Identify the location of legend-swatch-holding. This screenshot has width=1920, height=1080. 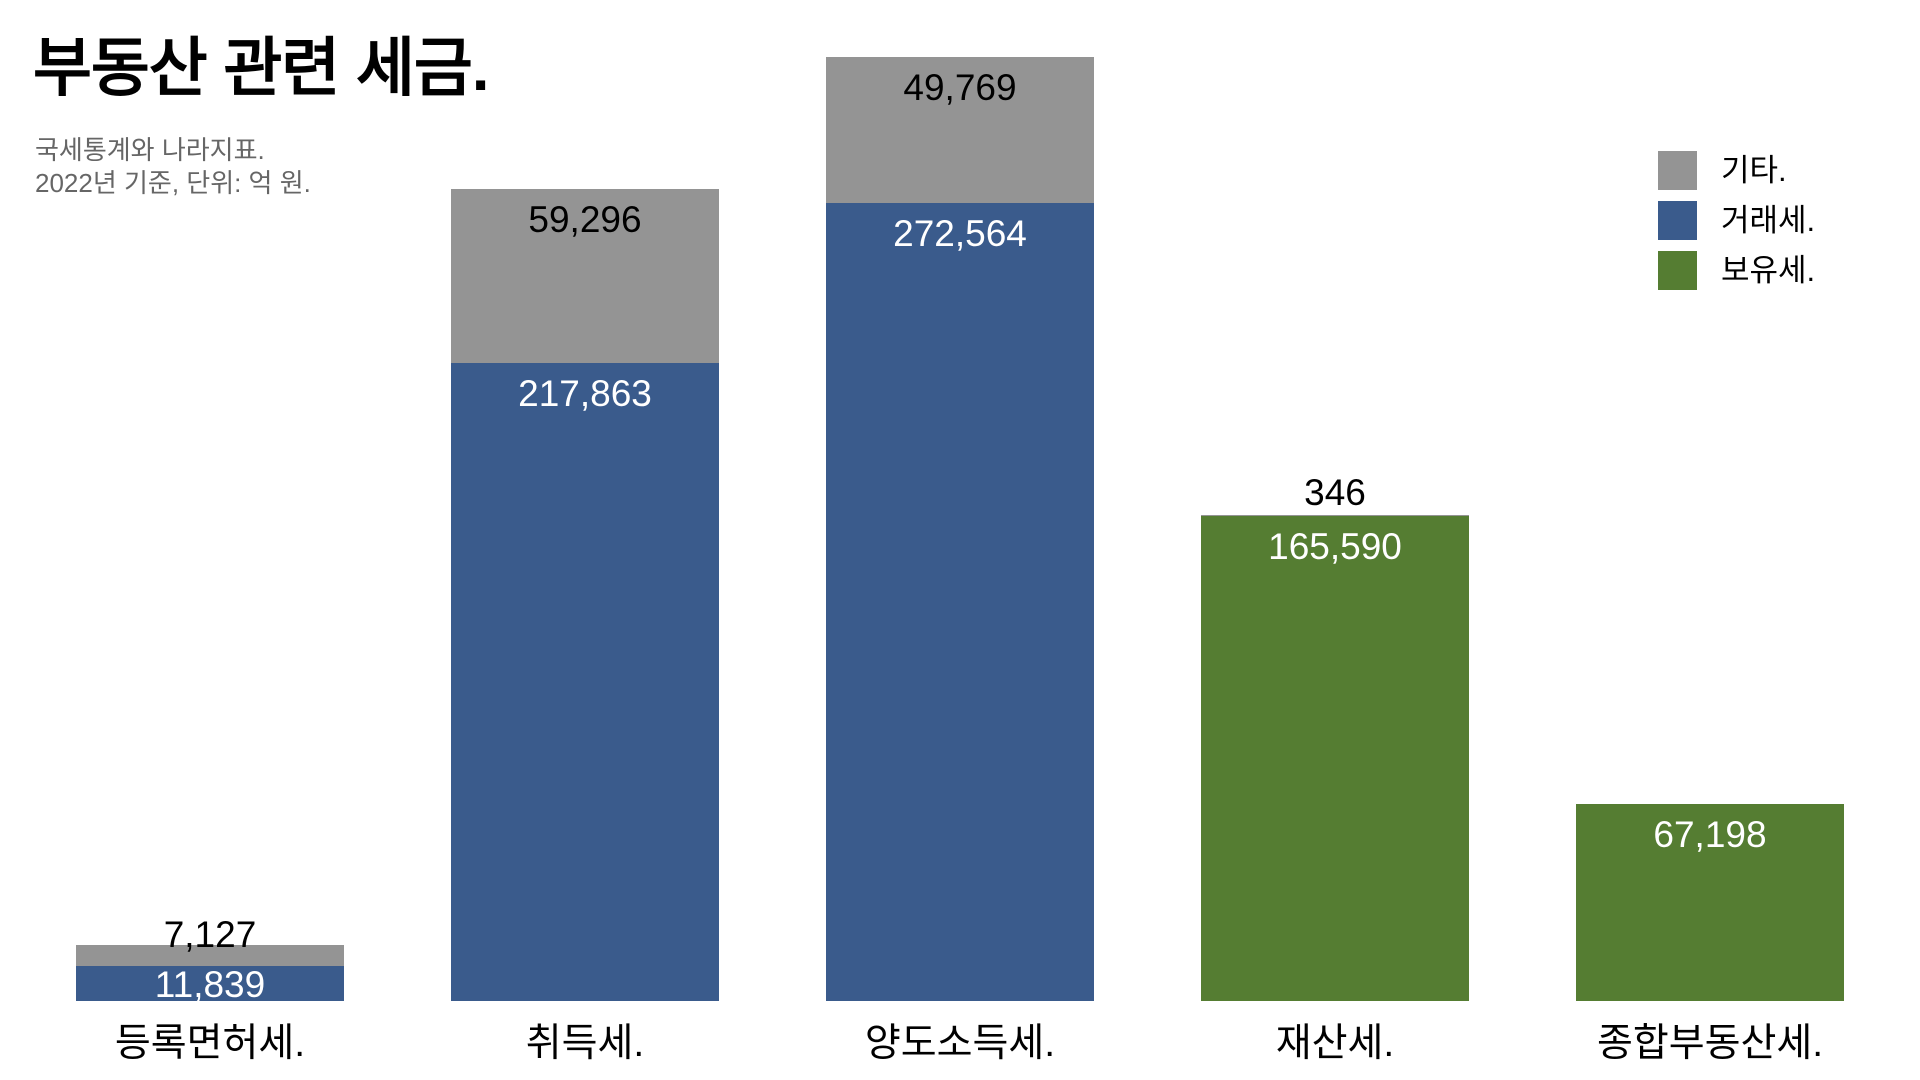
(1677, 270).